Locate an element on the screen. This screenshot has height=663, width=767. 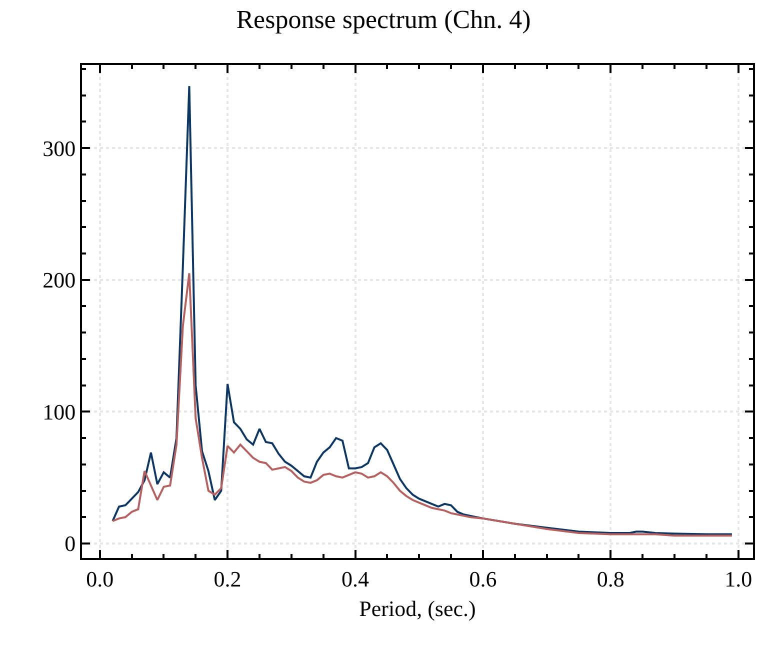
y-tick-label: 200 is located at coordinates (59, 280).